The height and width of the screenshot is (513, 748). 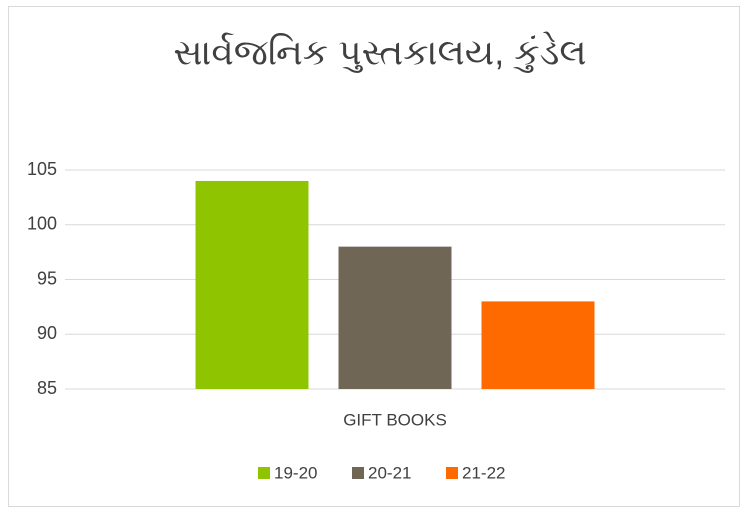 What do you see at coordinates (295, 472) in the screenshot?
I see `legend-label: 19-20` at bounding box center [295, 472].